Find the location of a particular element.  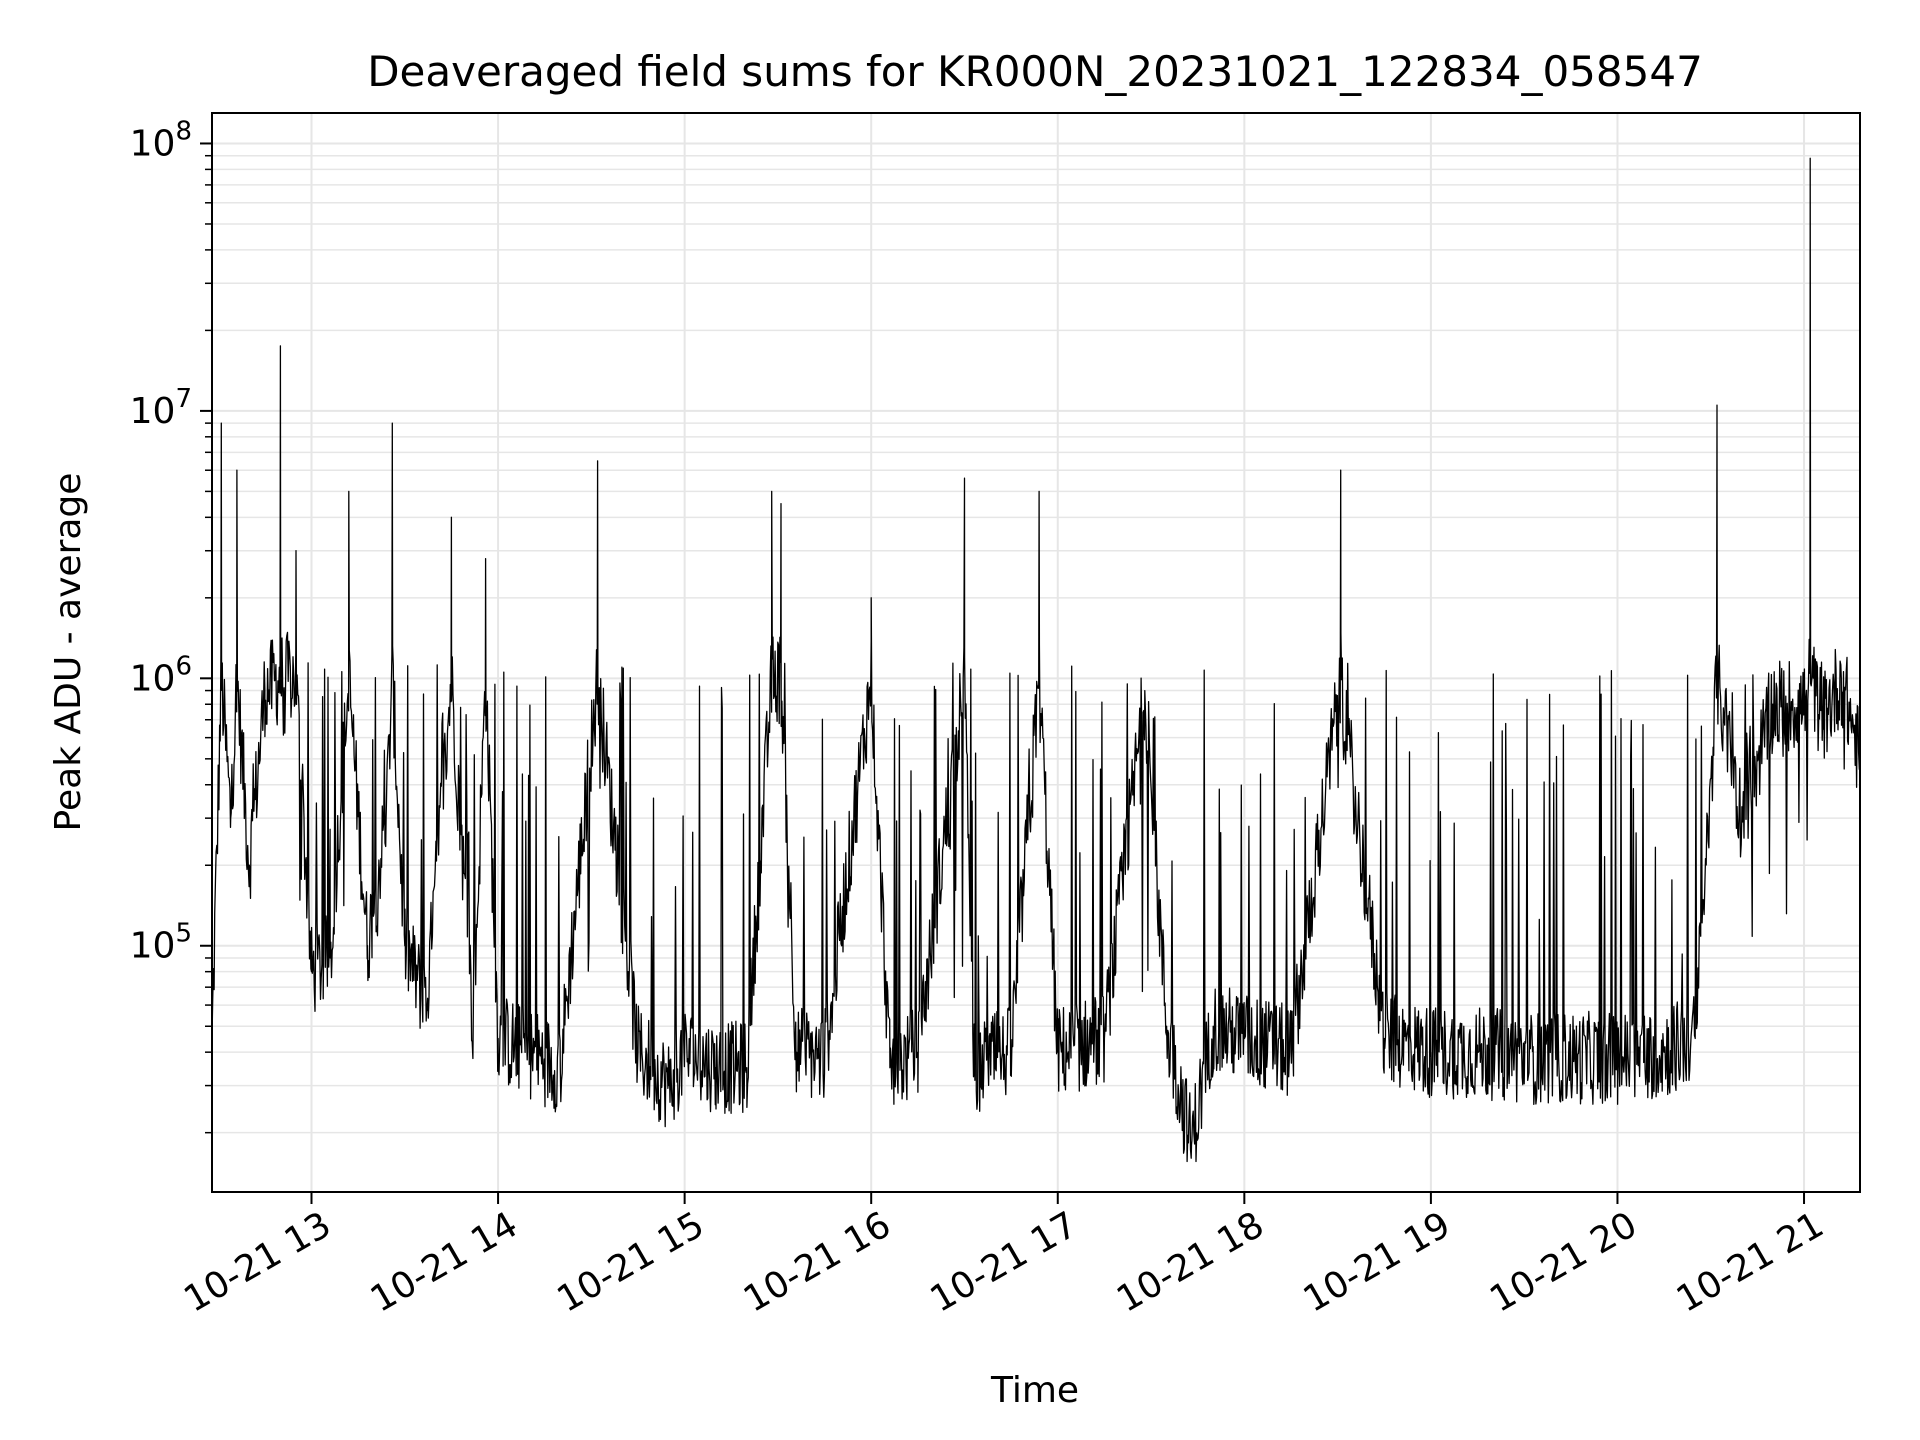

y-tick-label: 10⁵ is located at coordinates (161, 943).